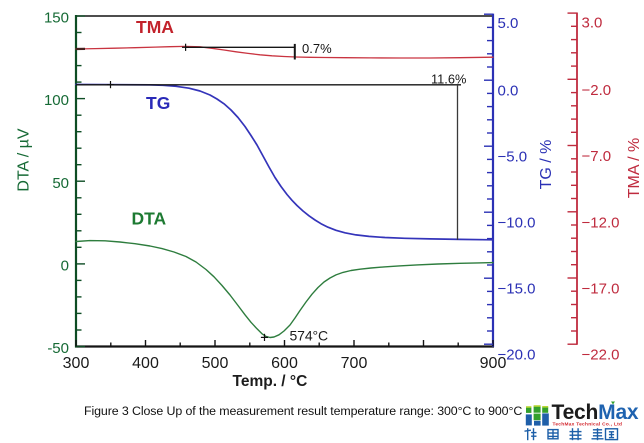  I want to click on svg-text: TMA / %, so click(634, 168).